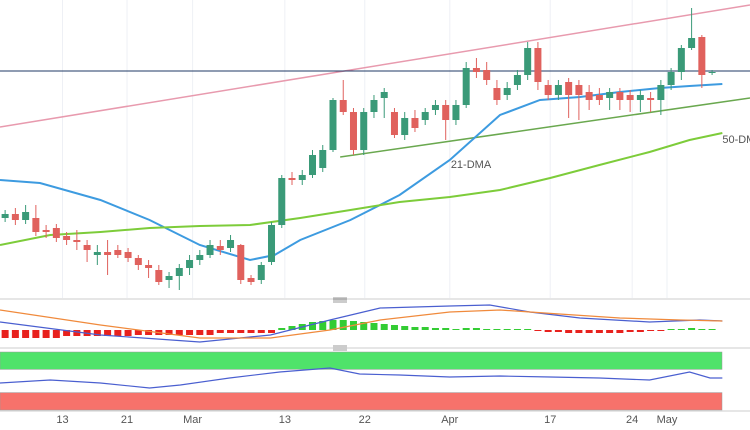 This screenshot has height=430, width=750. What do you see at coordinates (545, 127) in the screenshot?
I see `trendline` at bounding box center [545, 127].